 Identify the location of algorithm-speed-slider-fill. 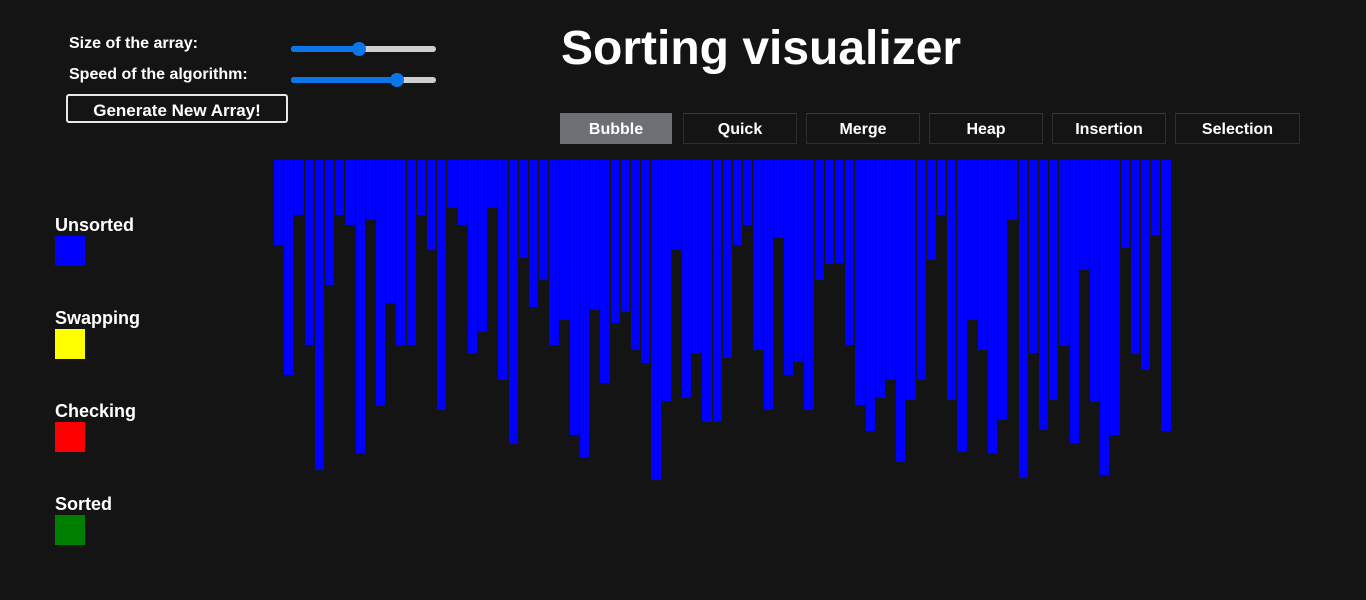
(344, 80).